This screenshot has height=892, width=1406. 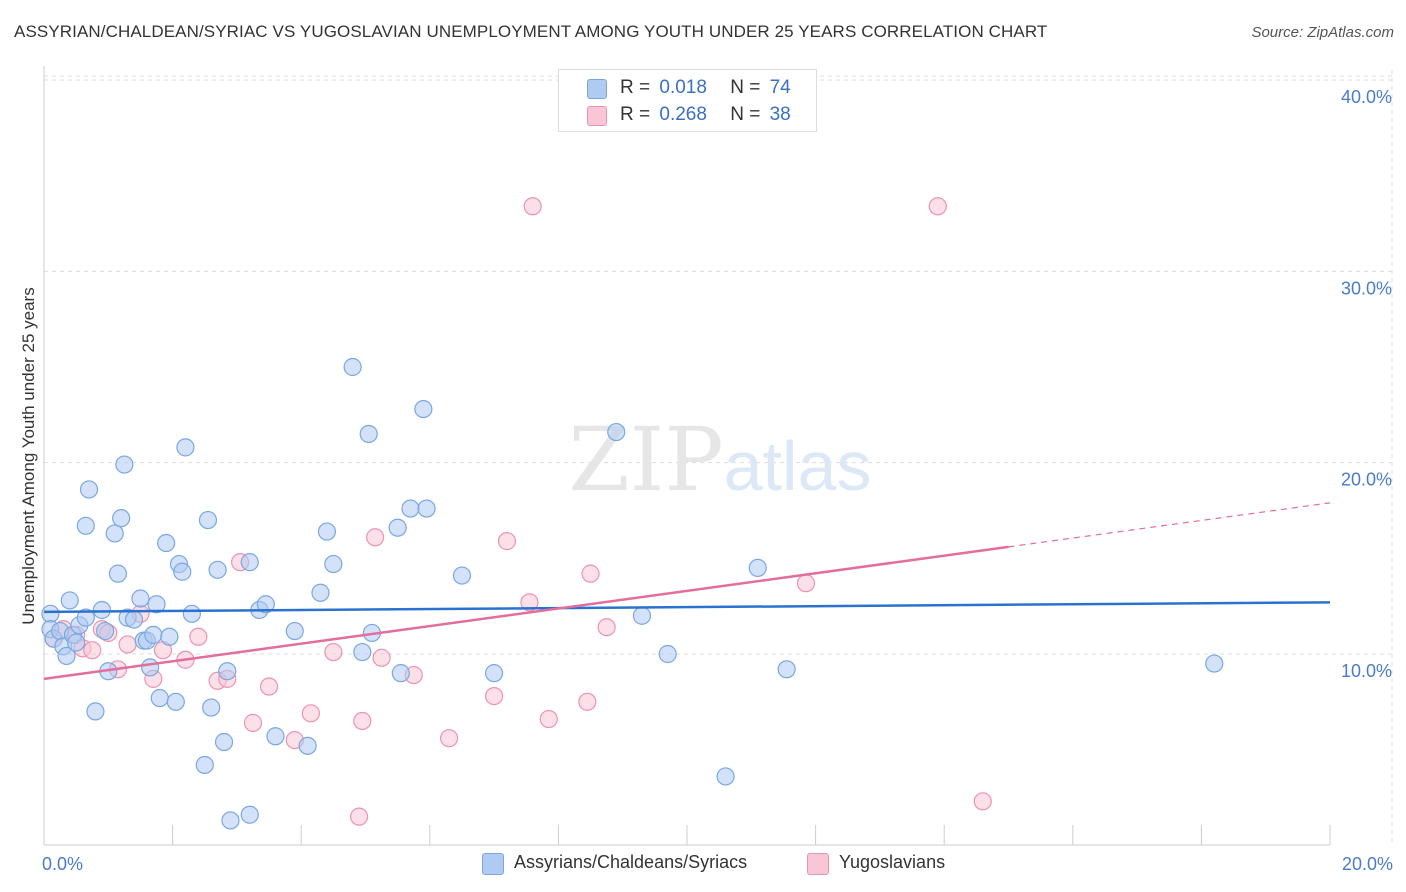 What do you see at coordinates (780, 87) in the screenshot?
I see `legend-n-value: 74` at bounding box center [780, 87].